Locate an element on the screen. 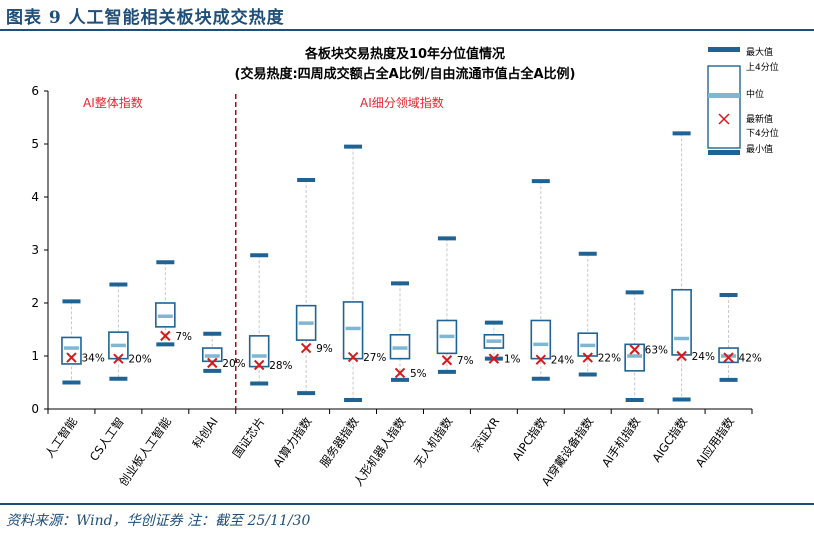 The height and width of the screenshot is (533, 814). y-tick-label: 6 is located at coordinates (35, 91).